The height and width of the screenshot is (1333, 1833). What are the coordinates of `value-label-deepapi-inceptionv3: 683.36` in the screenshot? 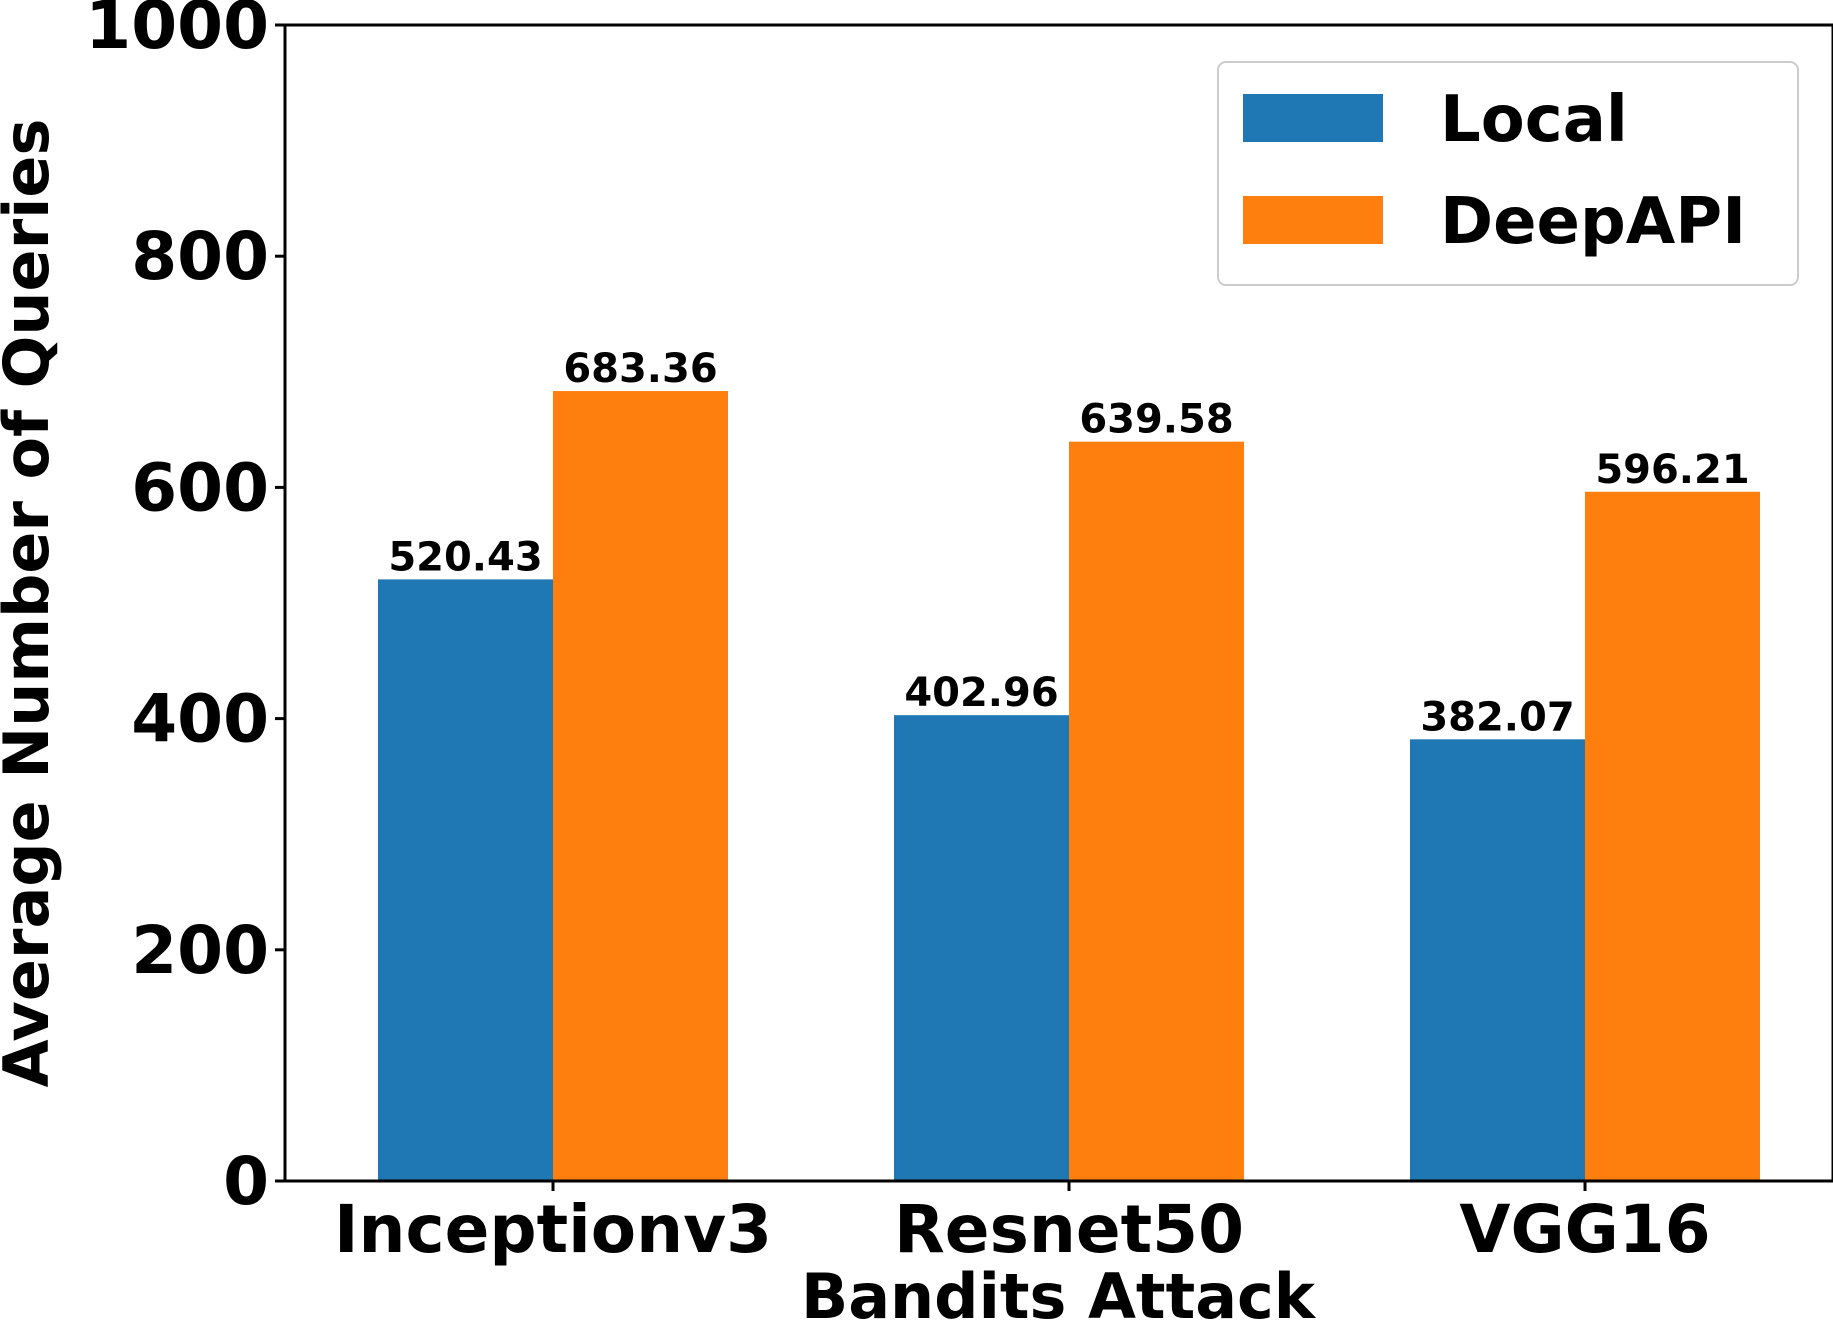 It's located at (640, 369).